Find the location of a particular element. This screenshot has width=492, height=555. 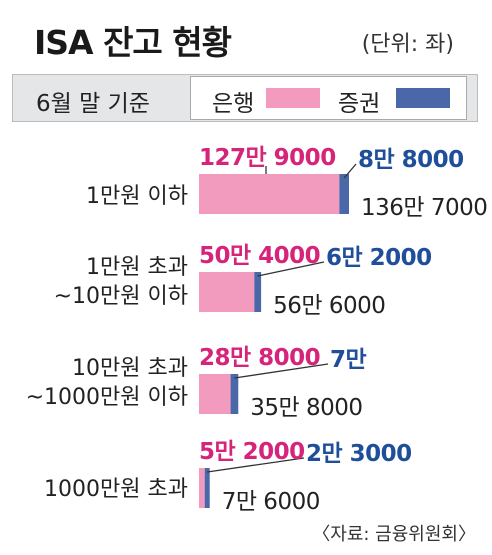

securities-value-label: 6만 2000 is located at coordinates (379, 258).